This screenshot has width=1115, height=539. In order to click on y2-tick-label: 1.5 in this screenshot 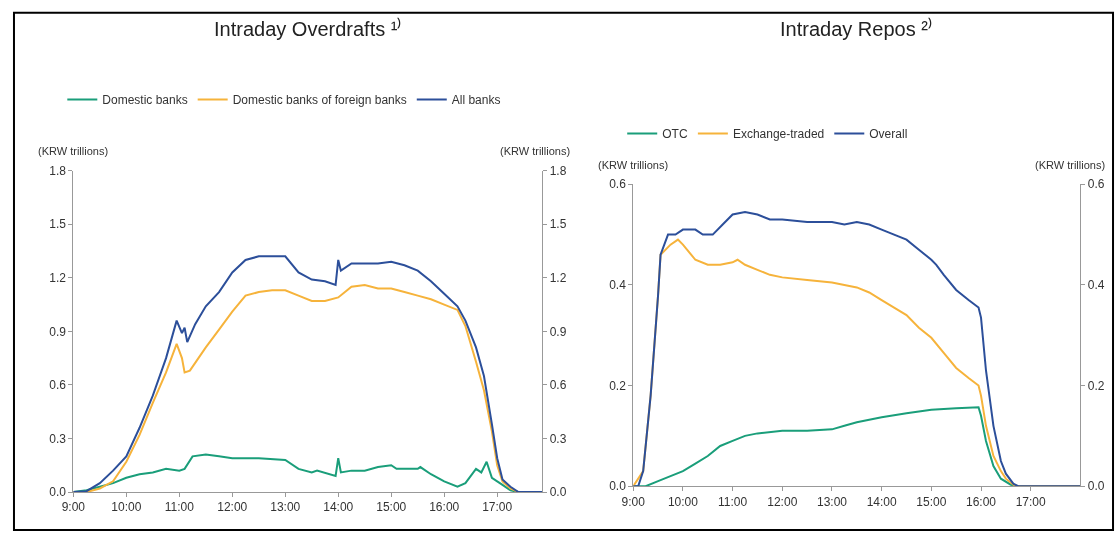, I will do `click(558, 224)`.